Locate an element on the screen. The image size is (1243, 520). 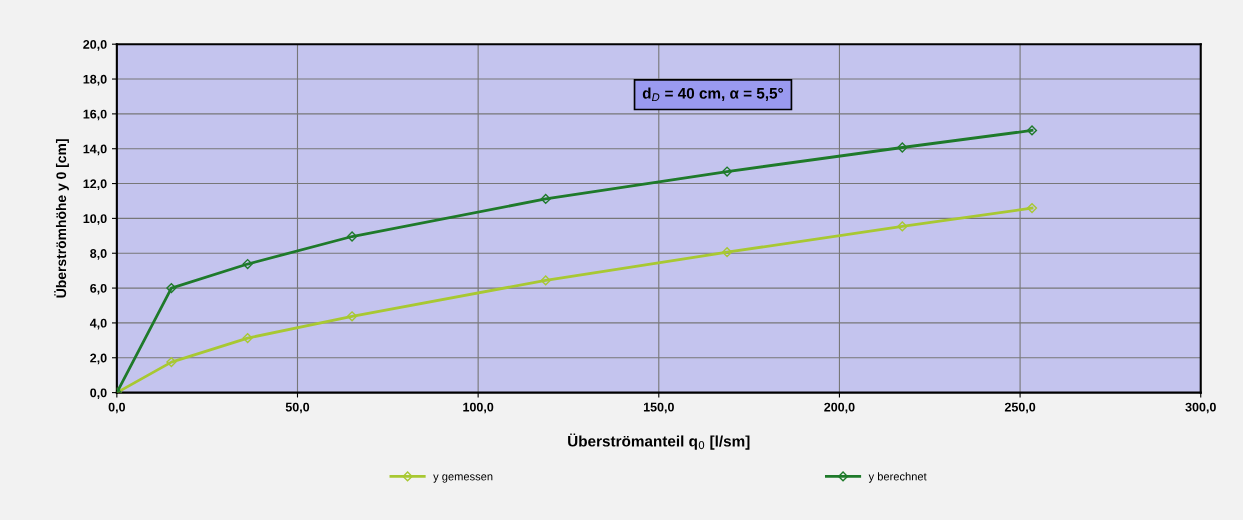
x-axis-title: Überströmanteil q$_{0}$ [l/sm] is located at coordinates (659, 441).